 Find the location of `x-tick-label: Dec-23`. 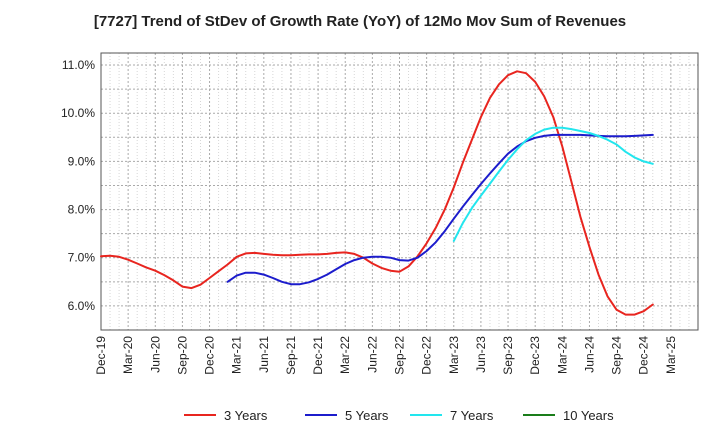

x-tick-label: Dec-23 is located at coordinates (535, 355).